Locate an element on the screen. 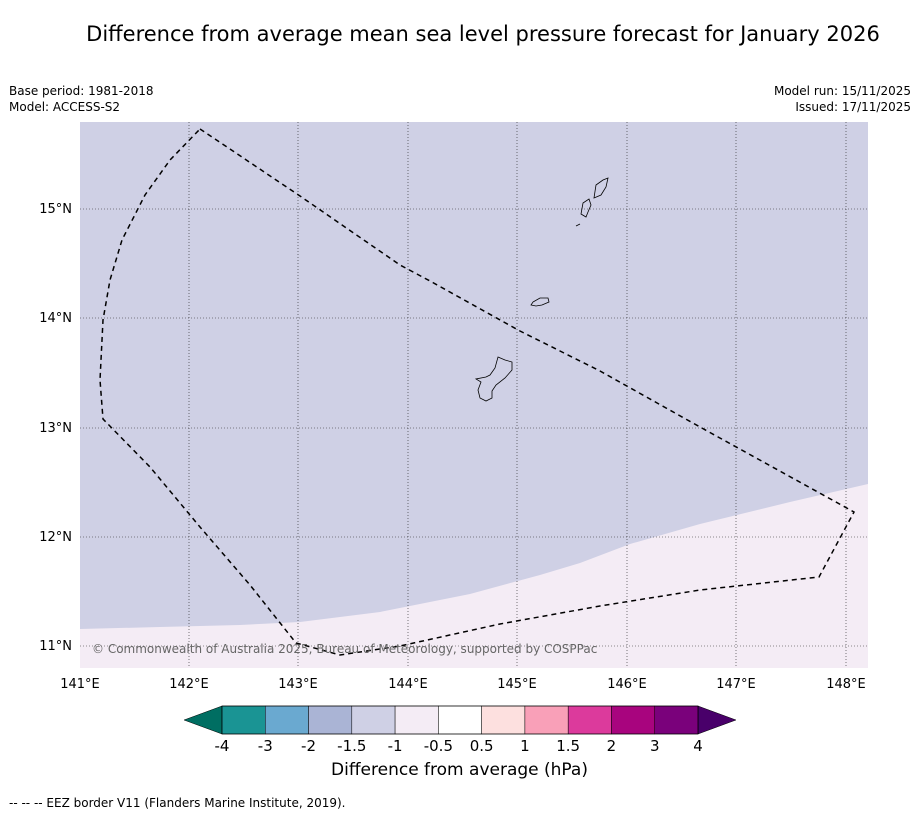  lon-label: 143°E is located at coordinates (298, 684).